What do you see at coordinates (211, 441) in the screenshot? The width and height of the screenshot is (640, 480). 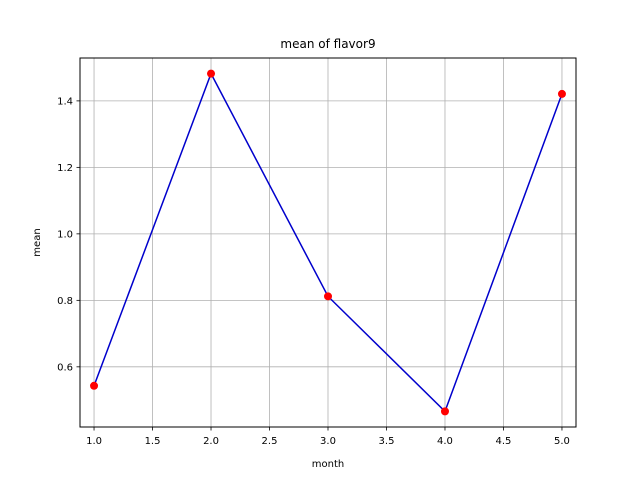 I see `x-tick-label: 2.0` at bounding box center [211, 441].